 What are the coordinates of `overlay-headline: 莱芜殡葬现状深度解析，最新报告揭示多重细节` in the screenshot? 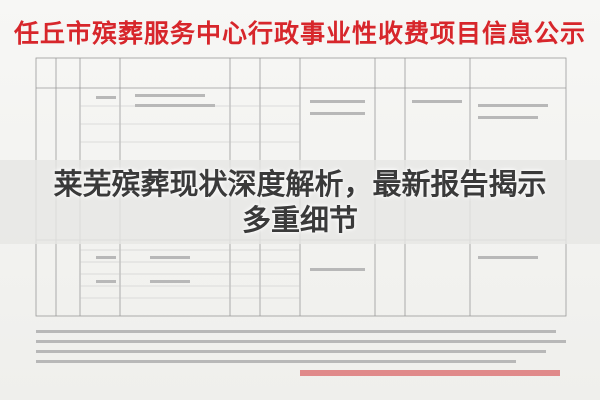 It's located at (300, 202).